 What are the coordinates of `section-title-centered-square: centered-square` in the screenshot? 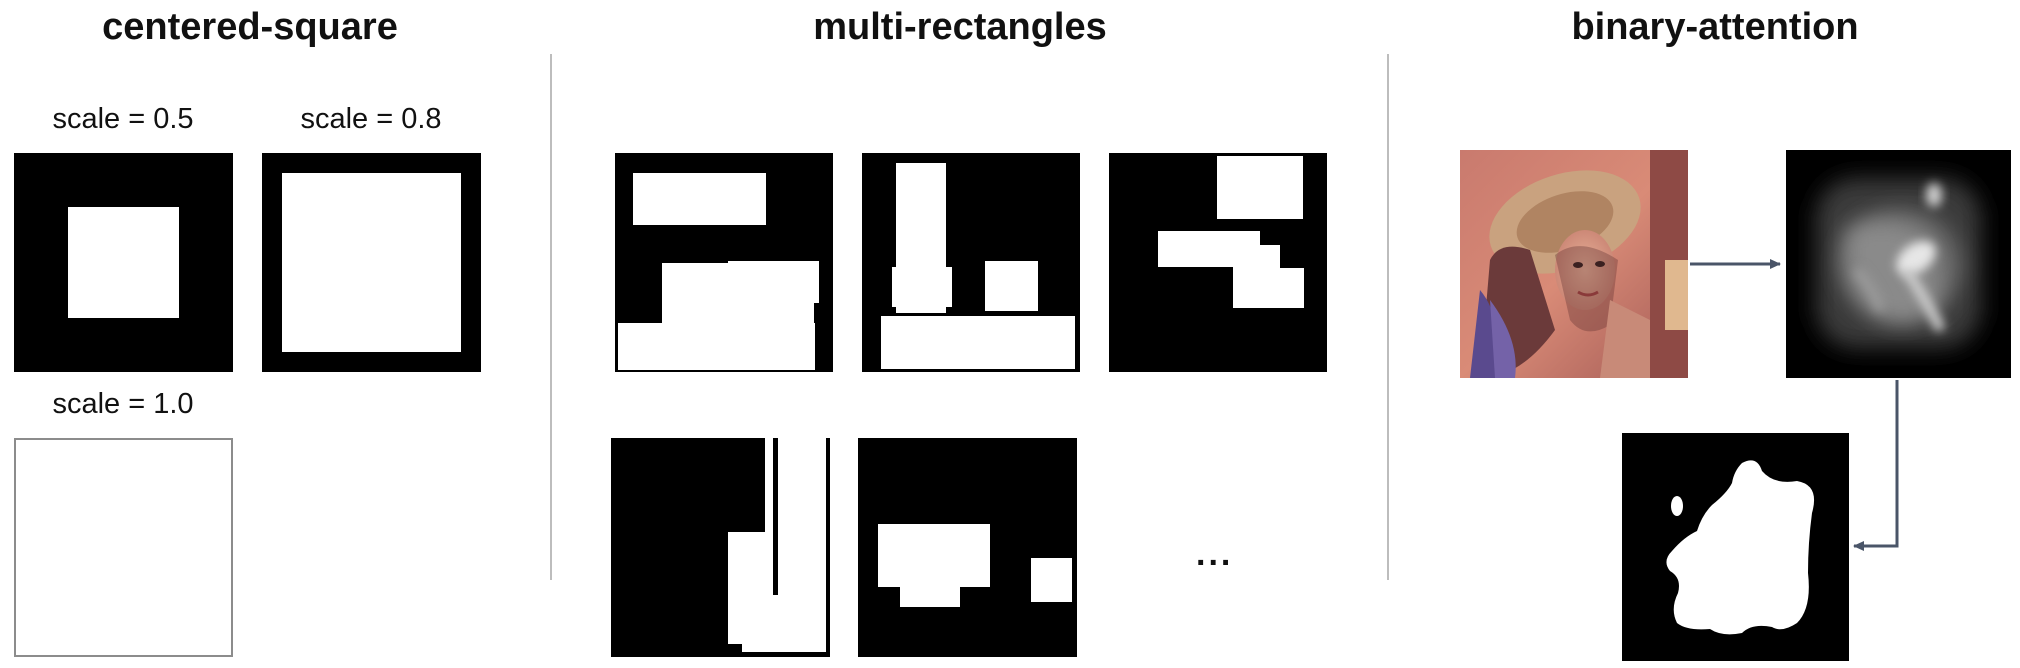 It's located at (250, 27).